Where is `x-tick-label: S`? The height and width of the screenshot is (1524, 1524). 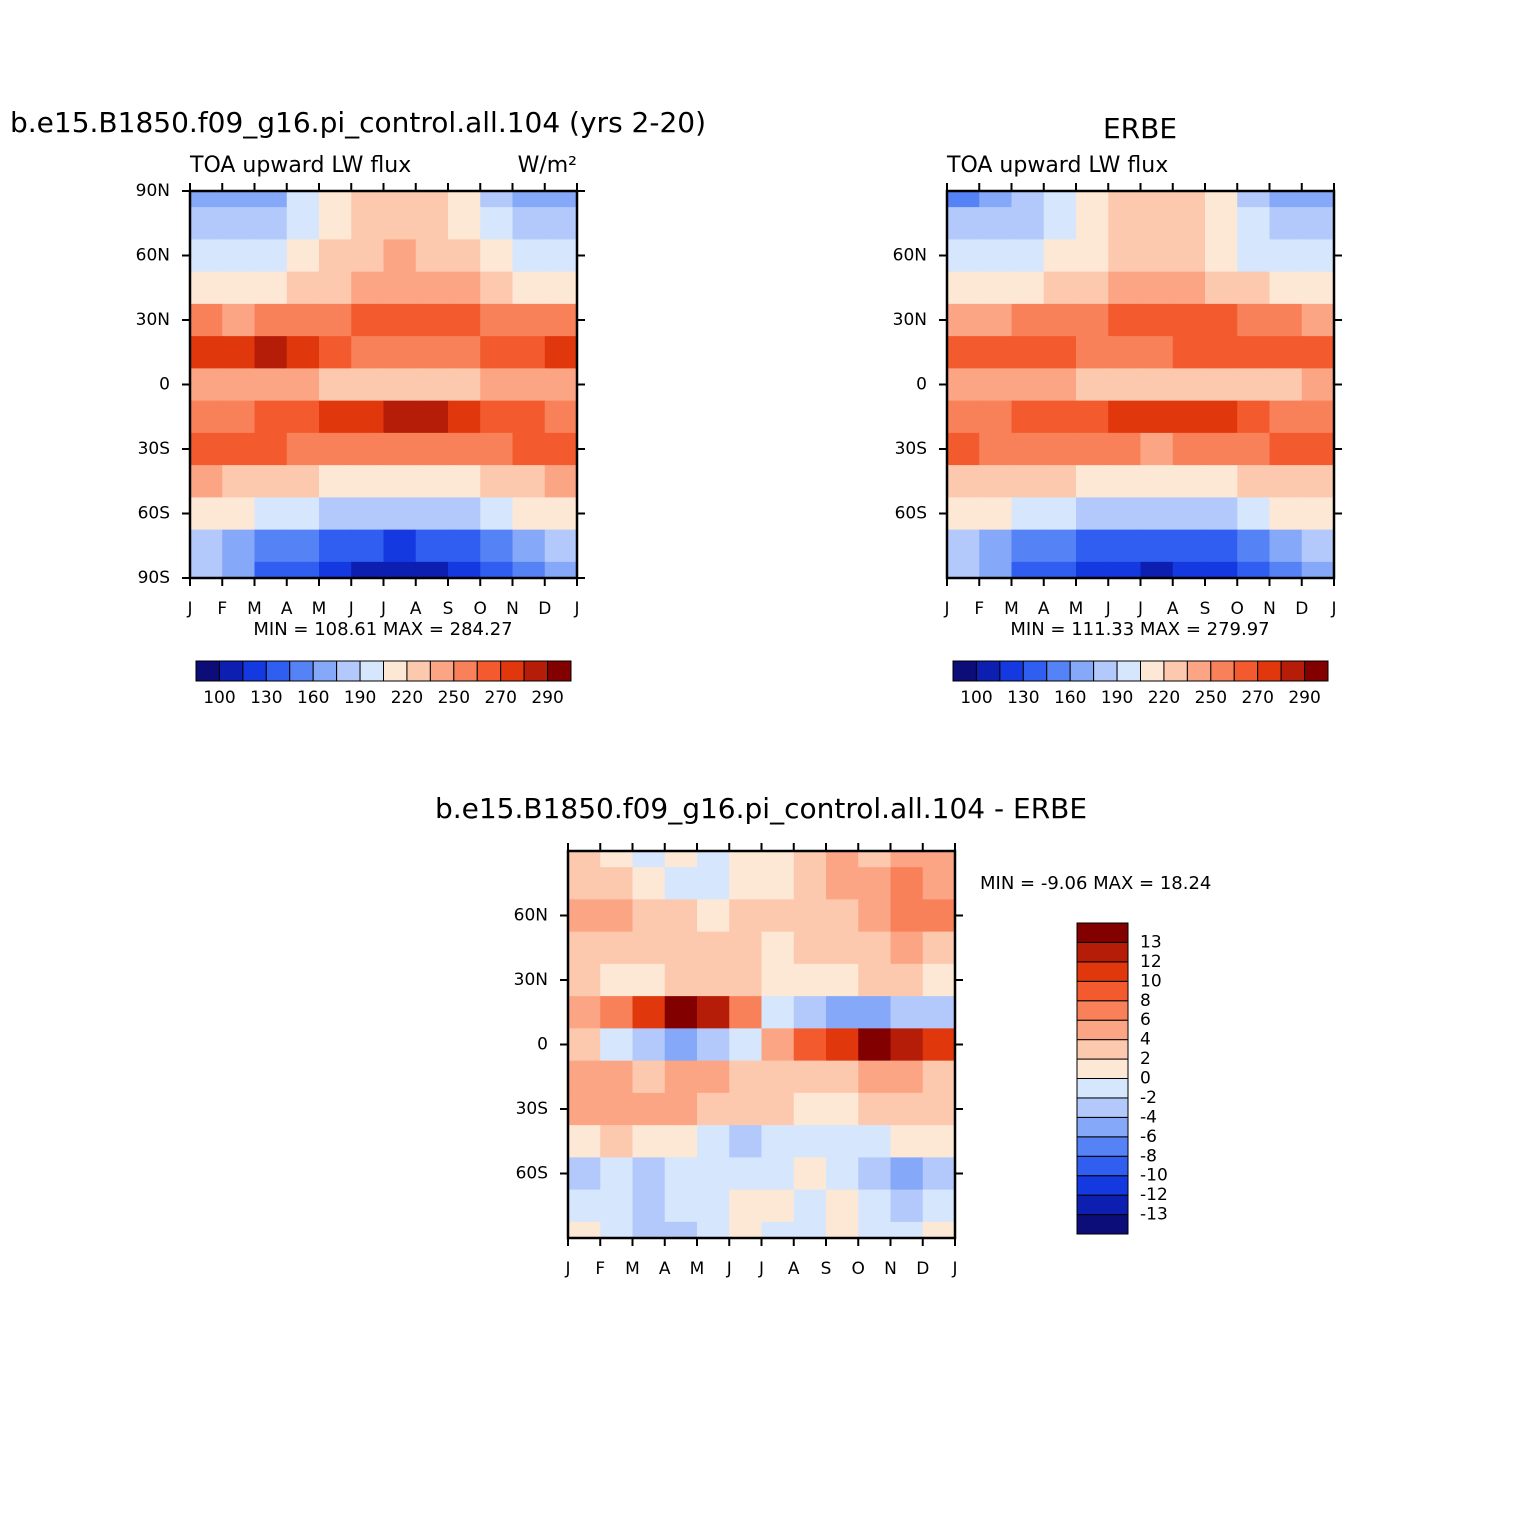
x-tick-label: S is located at coordinates (826, 1269).